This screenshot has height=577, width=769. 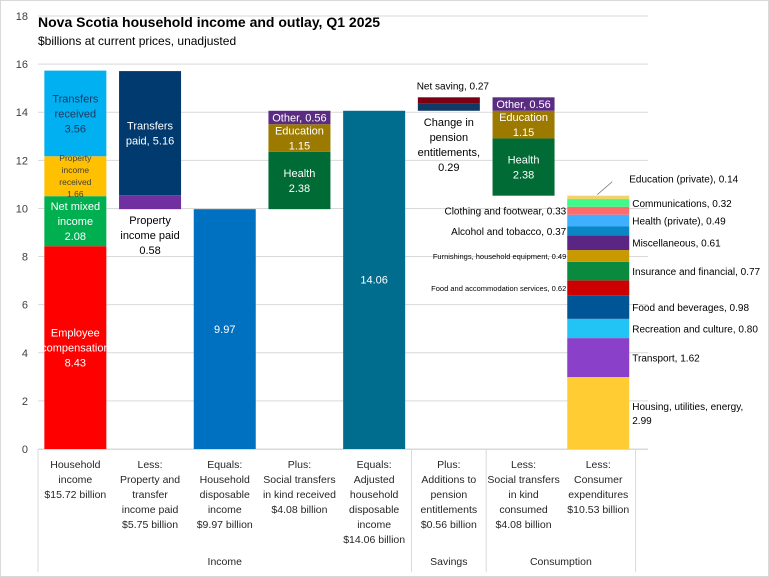 I want to click on y-tick-label: 6, so click(x=25, y=306).